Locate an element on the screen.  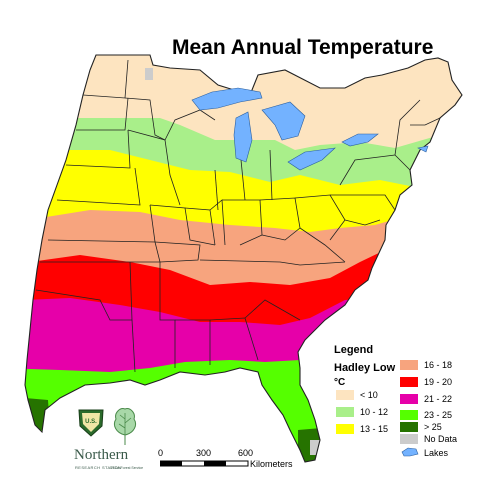
map-title: Mean Annual Temperature is located at coordinates (303, 47).